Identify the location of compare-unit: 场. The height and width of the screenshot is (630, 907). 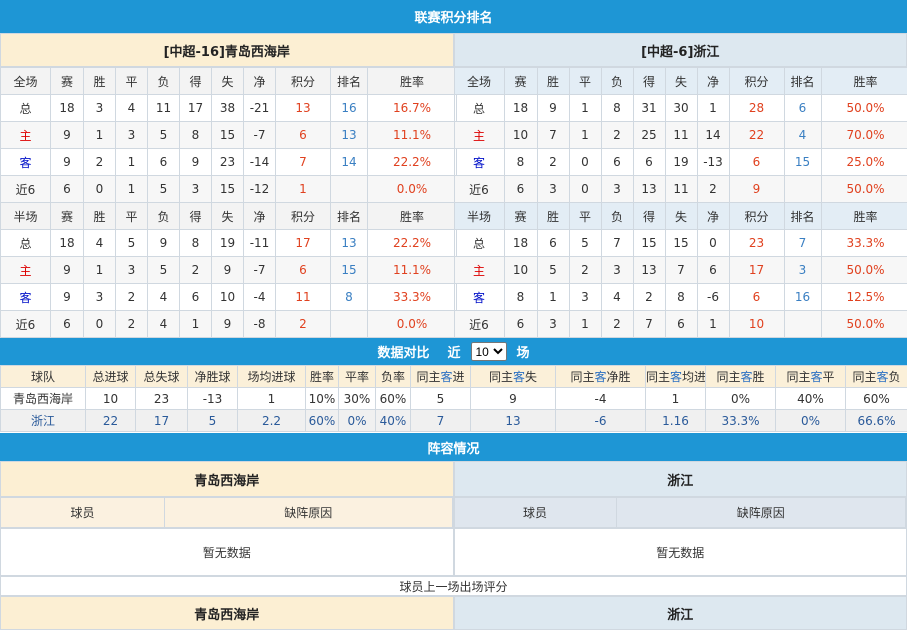
(523, 351).